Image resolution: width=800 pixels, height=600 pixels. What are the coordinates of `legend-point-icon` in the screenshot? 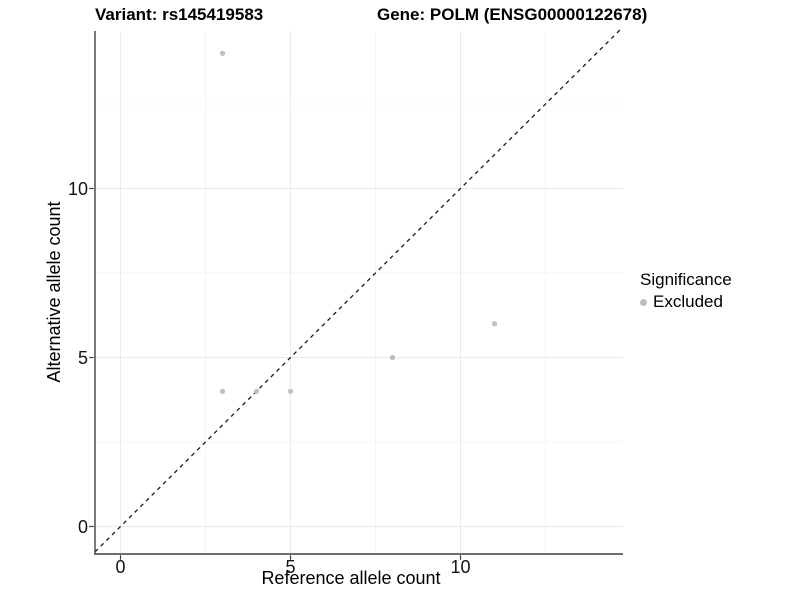 It's located at (643, 302).